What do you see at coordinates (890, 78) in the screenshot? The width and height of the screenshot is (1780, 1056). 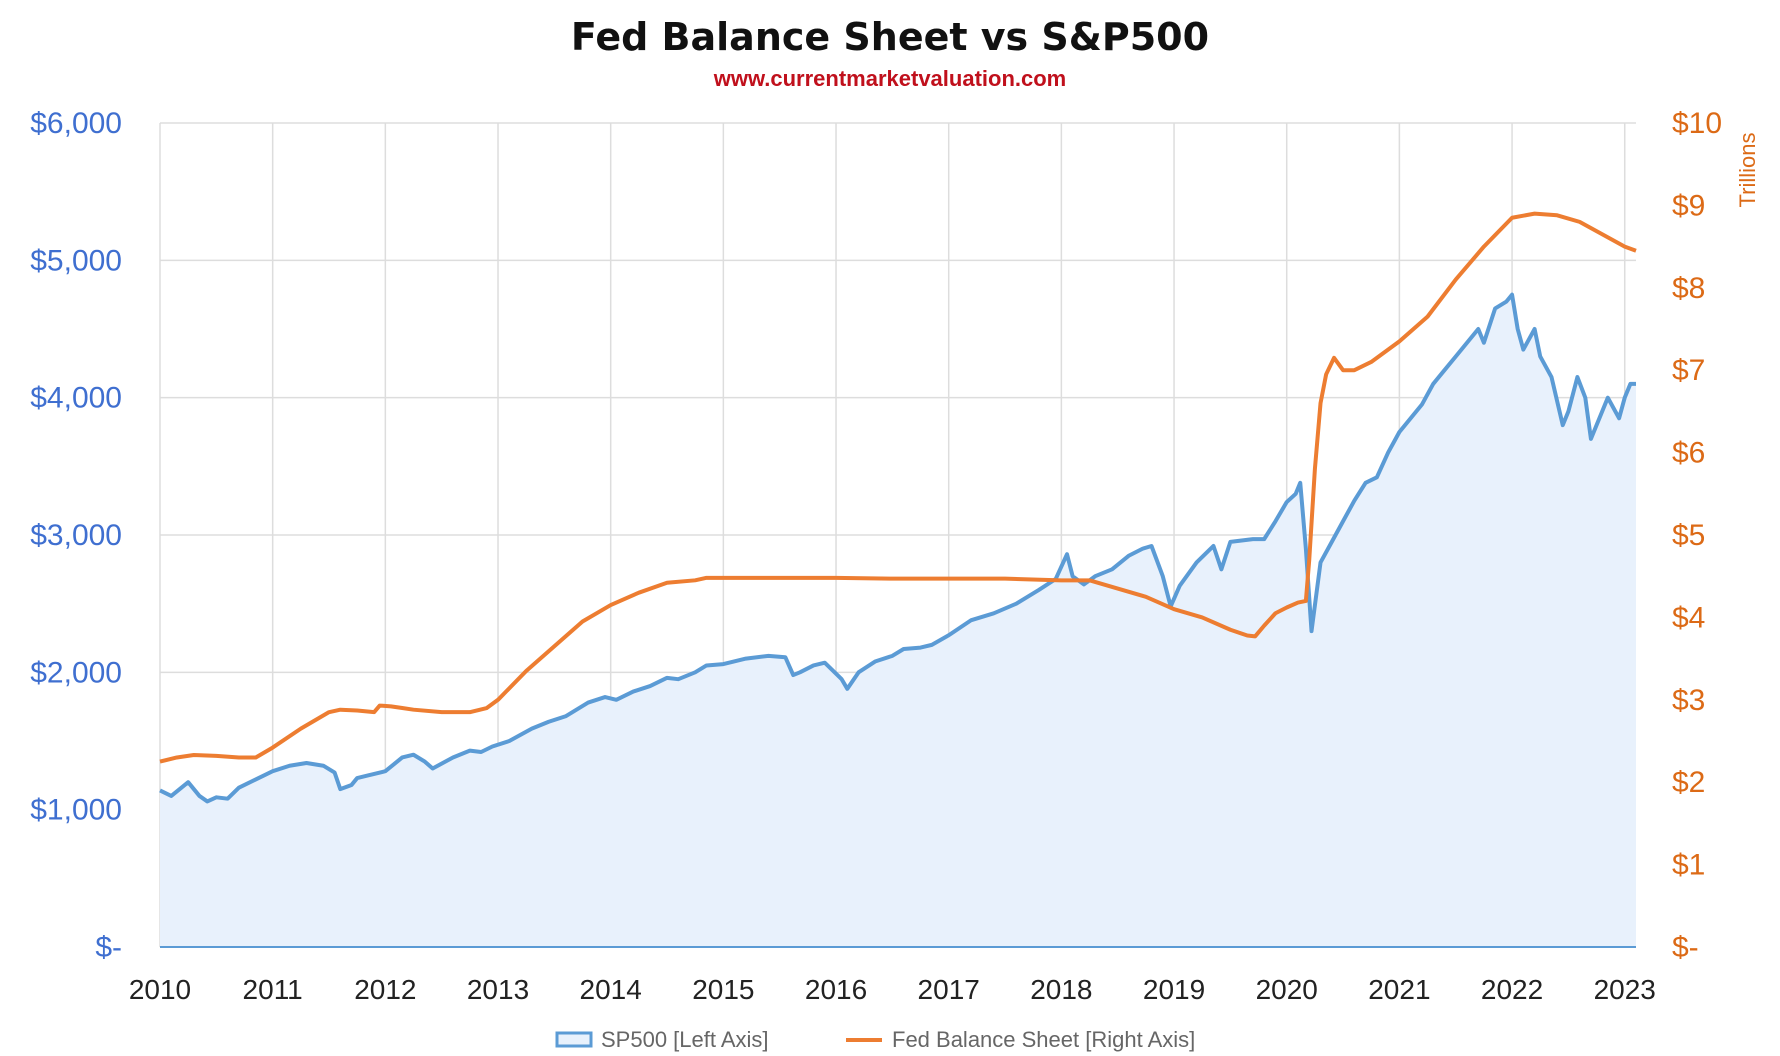 I see `chart-subtitle: www.currentmarketvaluation.com` at bounding box center [890, 78].